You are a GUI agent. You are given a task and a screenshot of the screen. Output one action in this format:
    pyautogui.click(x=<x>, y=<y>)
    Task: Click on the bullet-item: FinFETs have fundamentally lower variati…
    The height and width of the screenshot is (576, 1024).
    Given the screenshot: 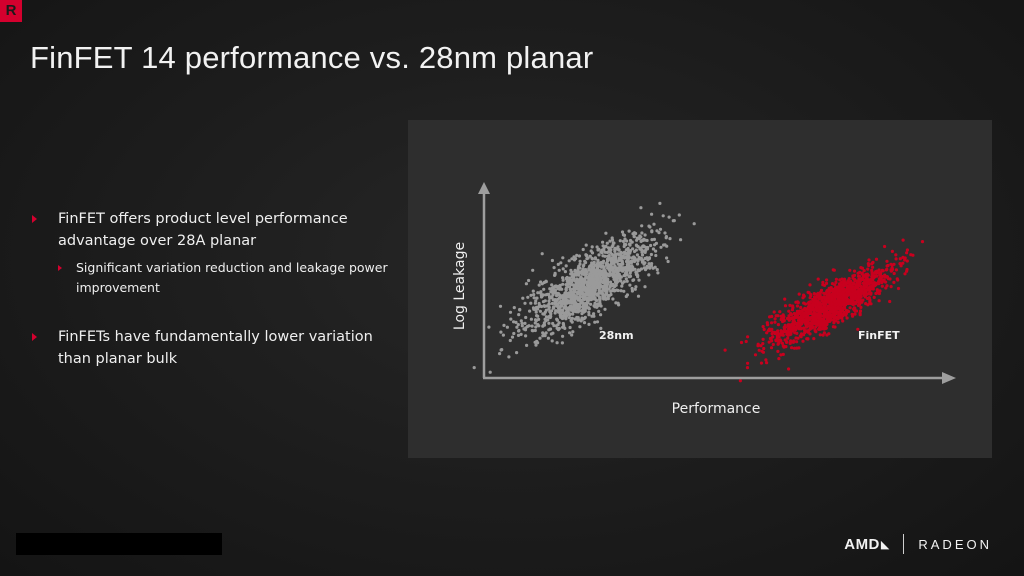 What is the action you would take?
    pyautogui.click(x=212, y=348)
    